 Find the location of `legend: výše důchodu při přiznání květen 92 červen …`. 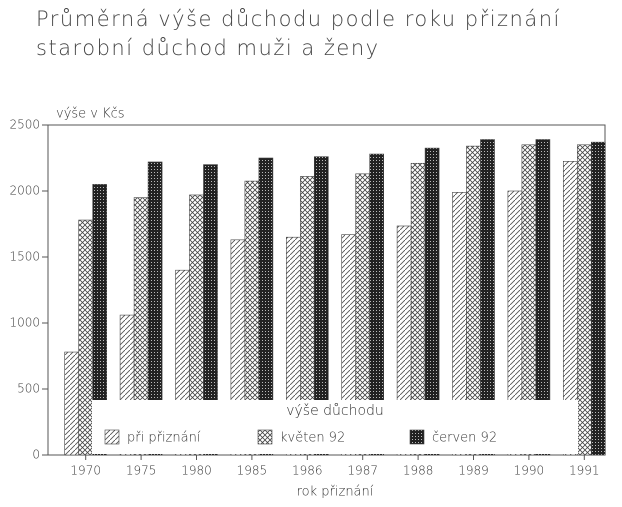

legend: výše důchodu při přiznání květen 92 červen … is located at coordinates (335, 427).